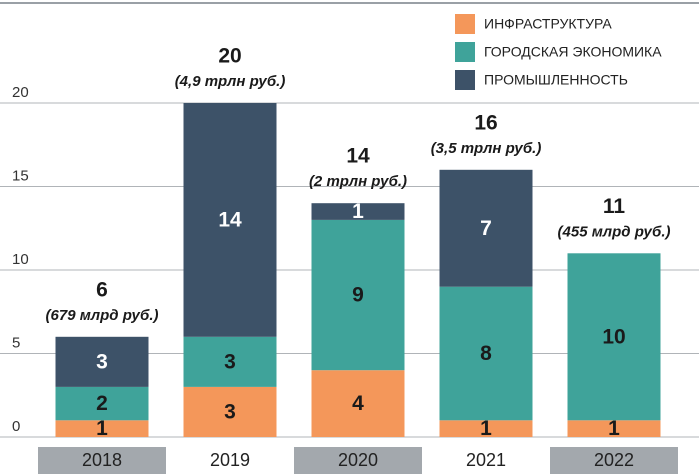  Describe the element at coordinates (229, 56) in the screenshot. I see `total-label: 20` at that location.